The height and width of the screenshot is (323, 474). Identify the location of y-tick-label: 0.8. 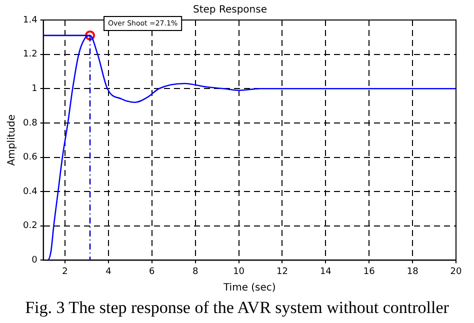
(30, 123).